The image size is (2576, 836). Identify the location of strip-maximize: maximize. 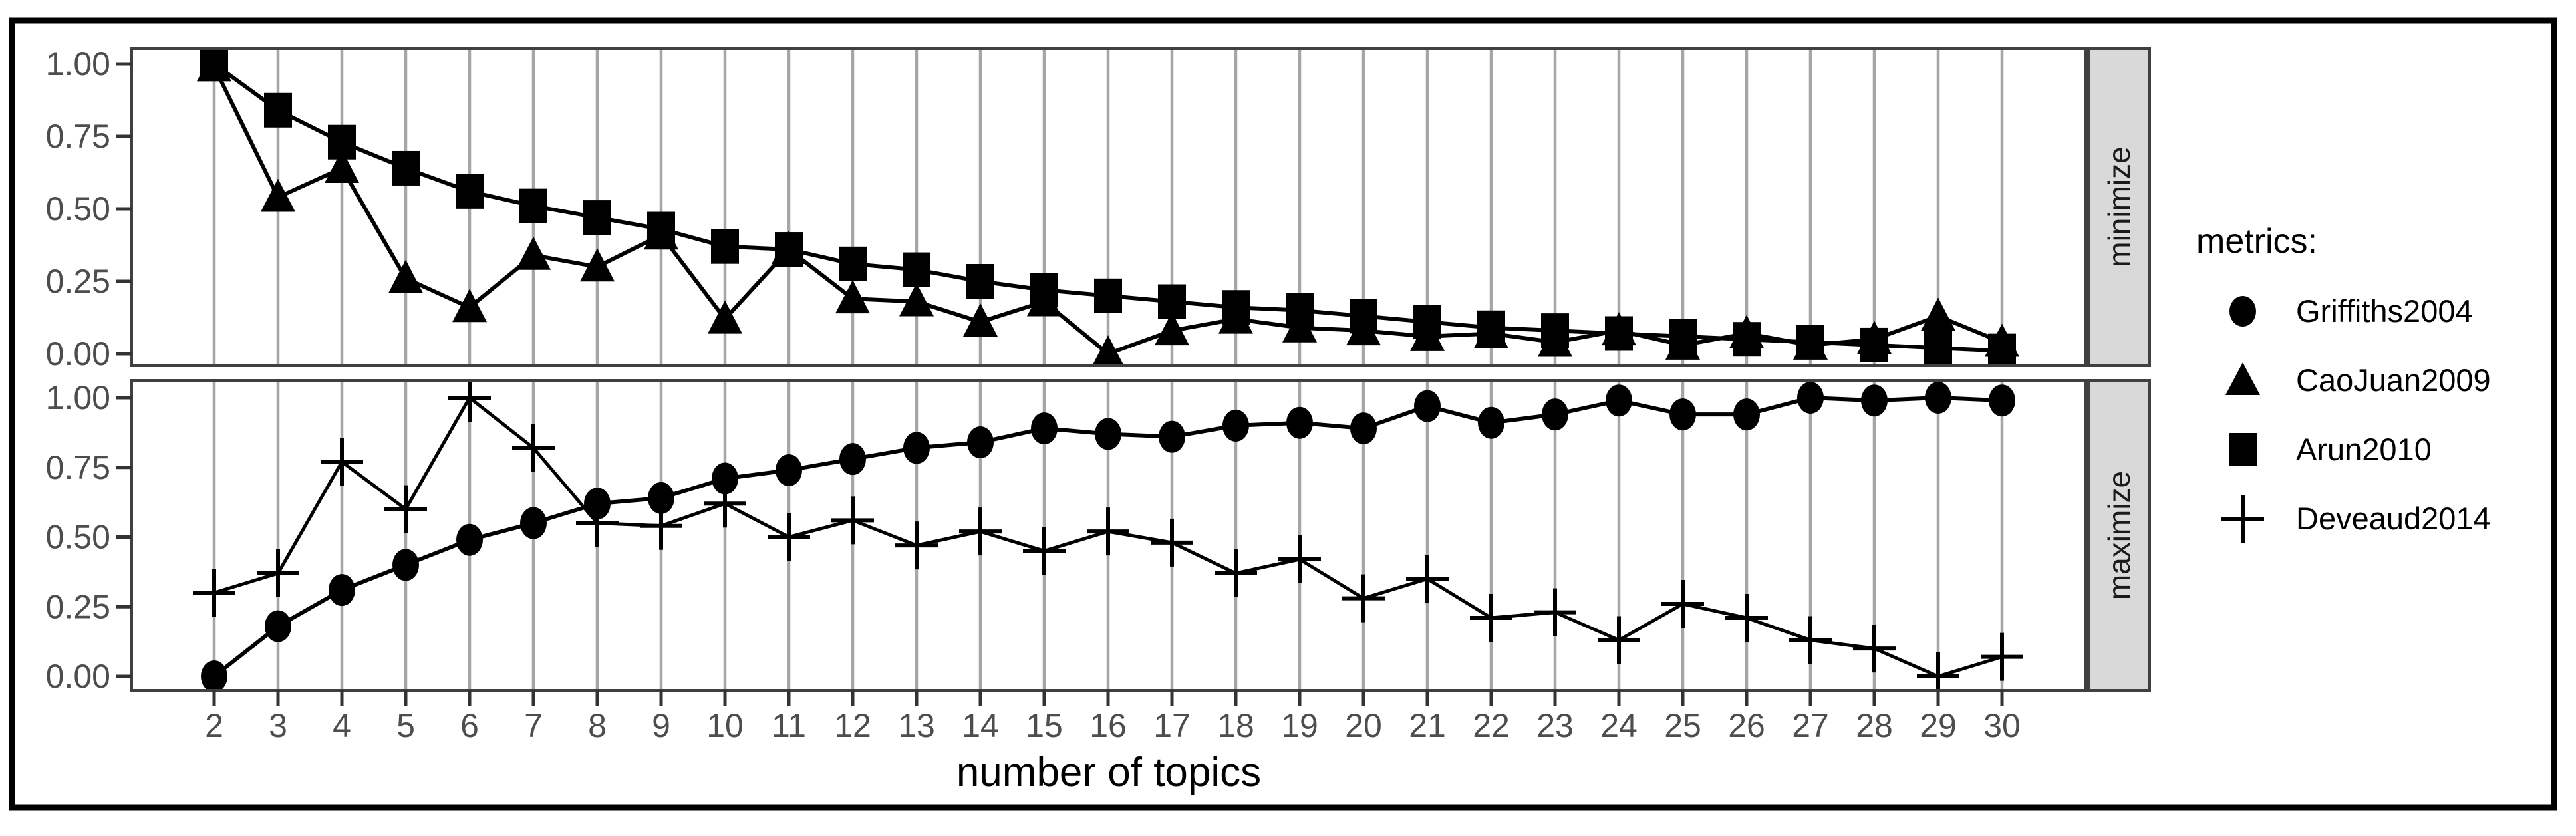
(2119, 536).